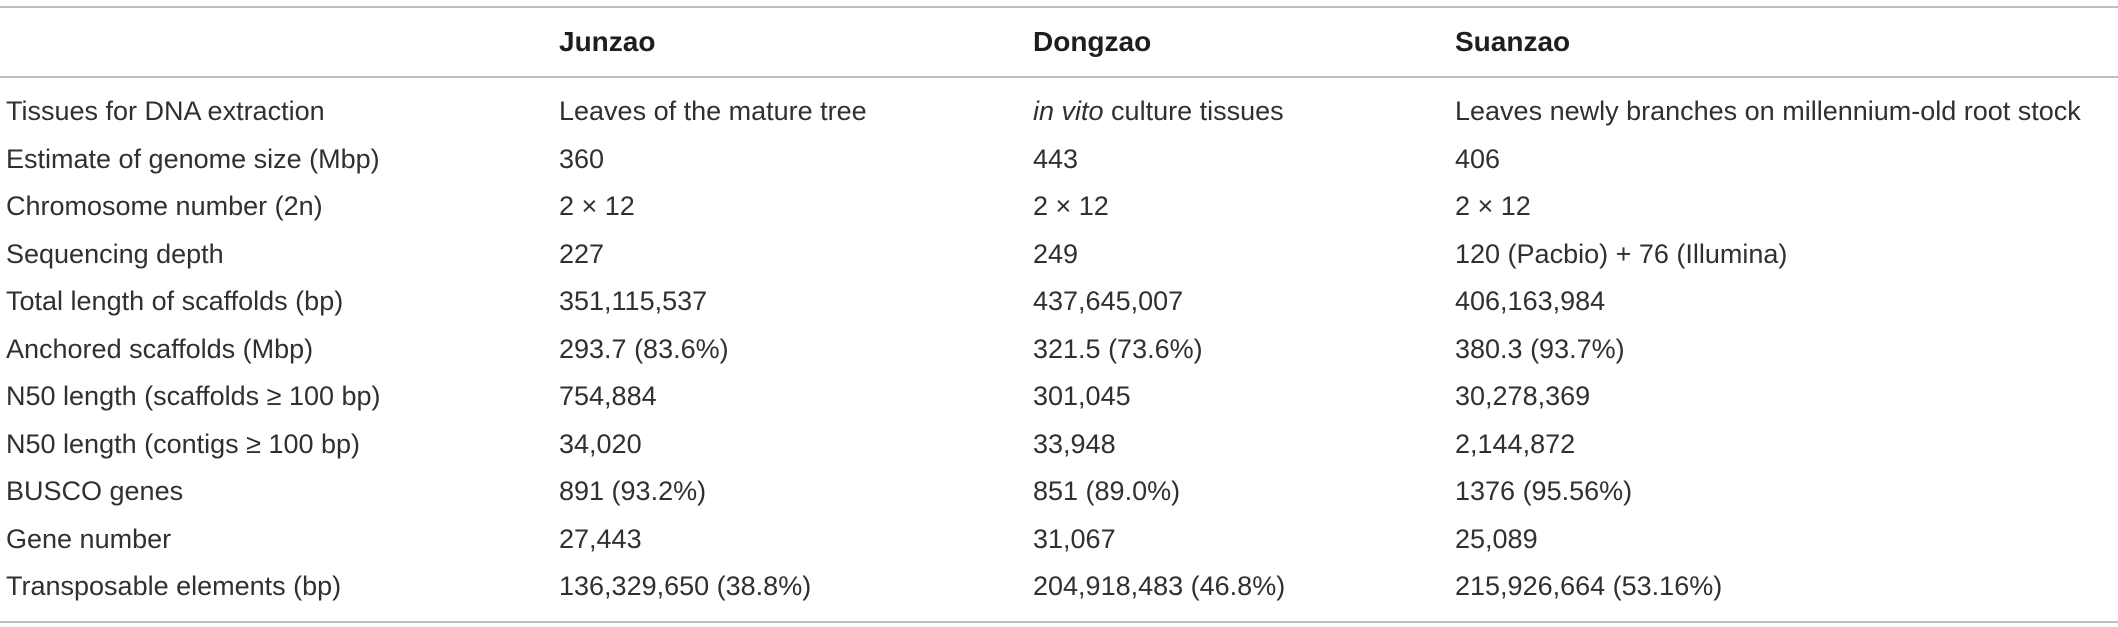 Image resolution: width=2118 pixels, height=627 pixels. What do you see at coordinates (1493, 206) in the screenshot?
I see `cell-suanzao: 2 × 12` at bounding box center [1493, 206].